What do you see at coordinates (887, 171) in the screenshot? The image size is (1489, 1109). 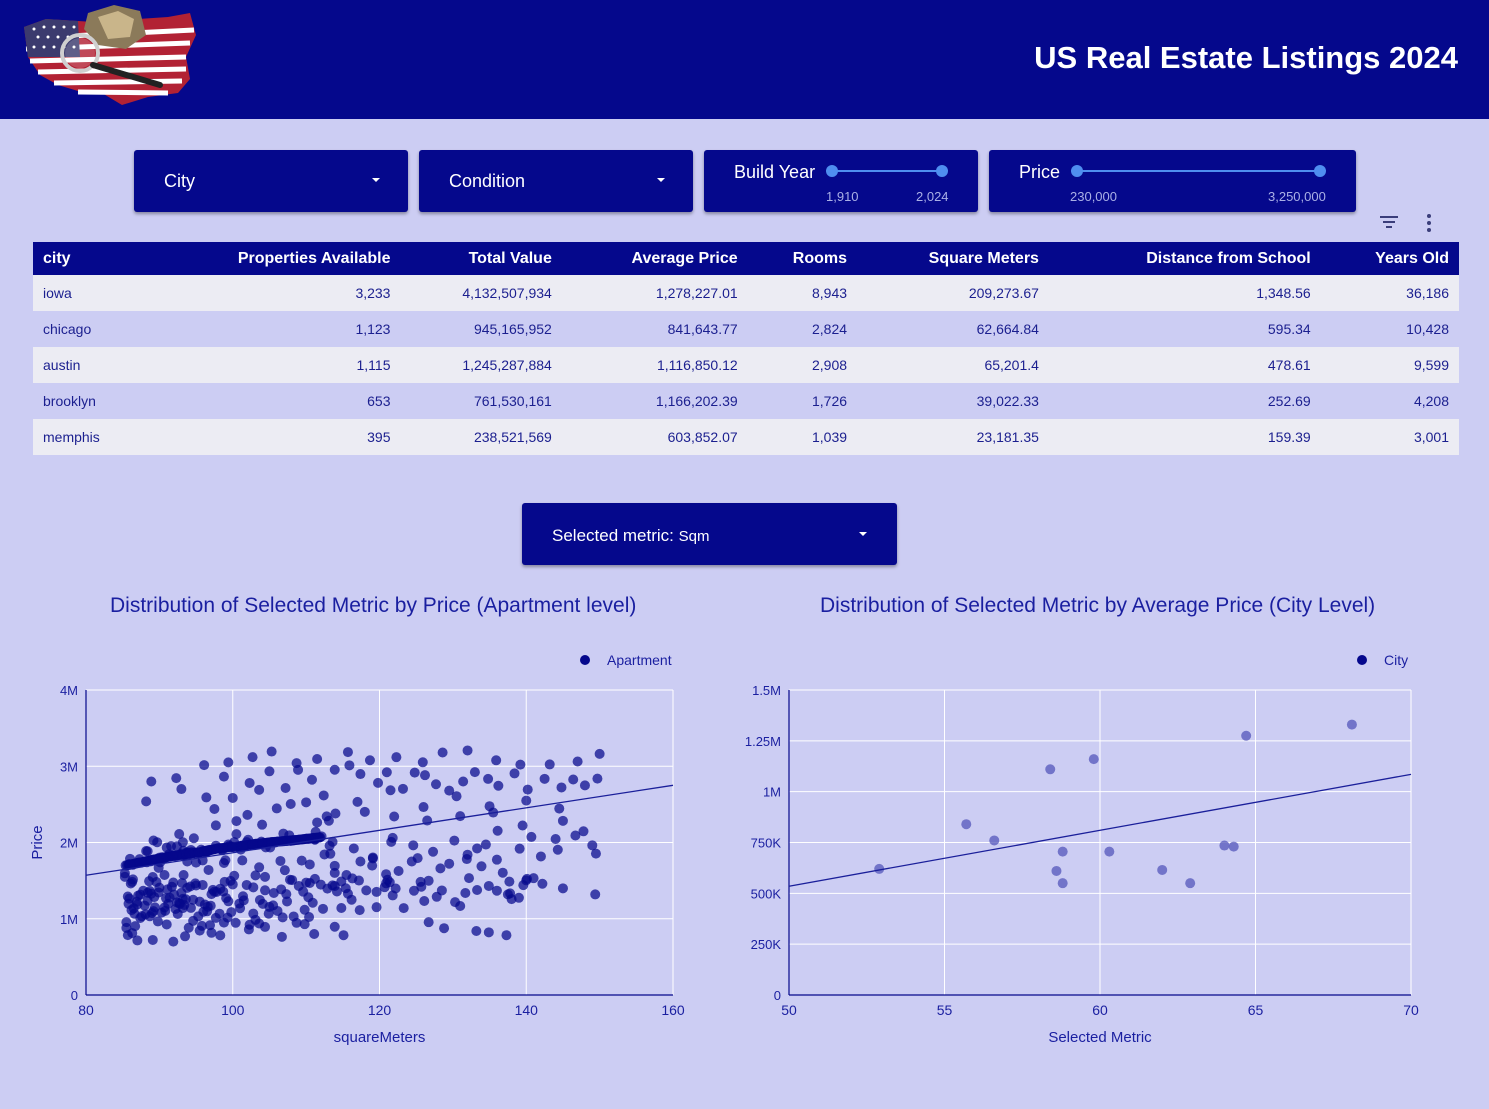 I see `build-year-track` at bounding box center [887, 171].